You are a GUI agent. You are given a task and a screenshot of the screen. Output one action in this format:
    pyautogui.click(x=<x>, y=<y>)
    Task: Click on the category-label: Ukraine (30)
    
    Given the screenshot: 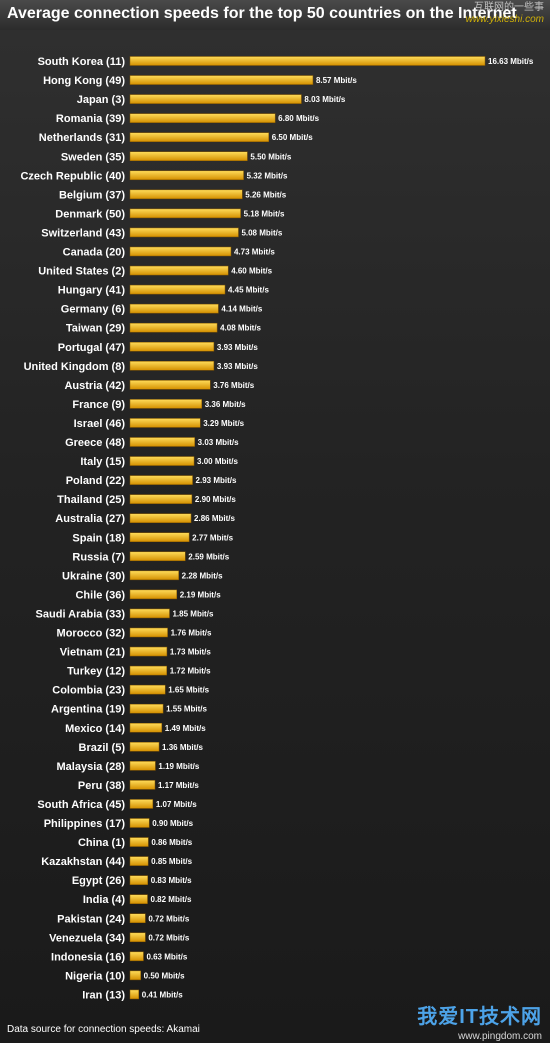 What is the action you would take?
    pyautogui.click(x=93, y=576)
    